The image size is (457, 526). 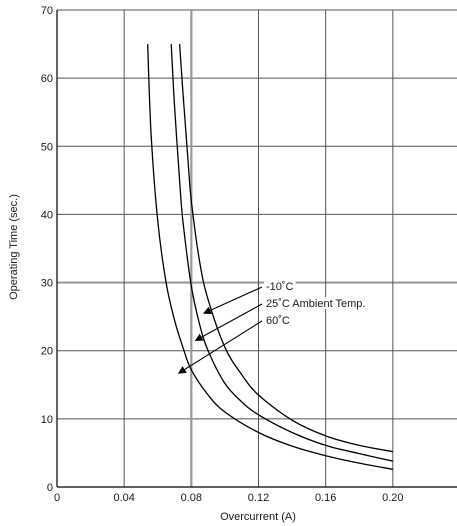 I want to click on y-tick-label: 50, so click(x=47, y=147).